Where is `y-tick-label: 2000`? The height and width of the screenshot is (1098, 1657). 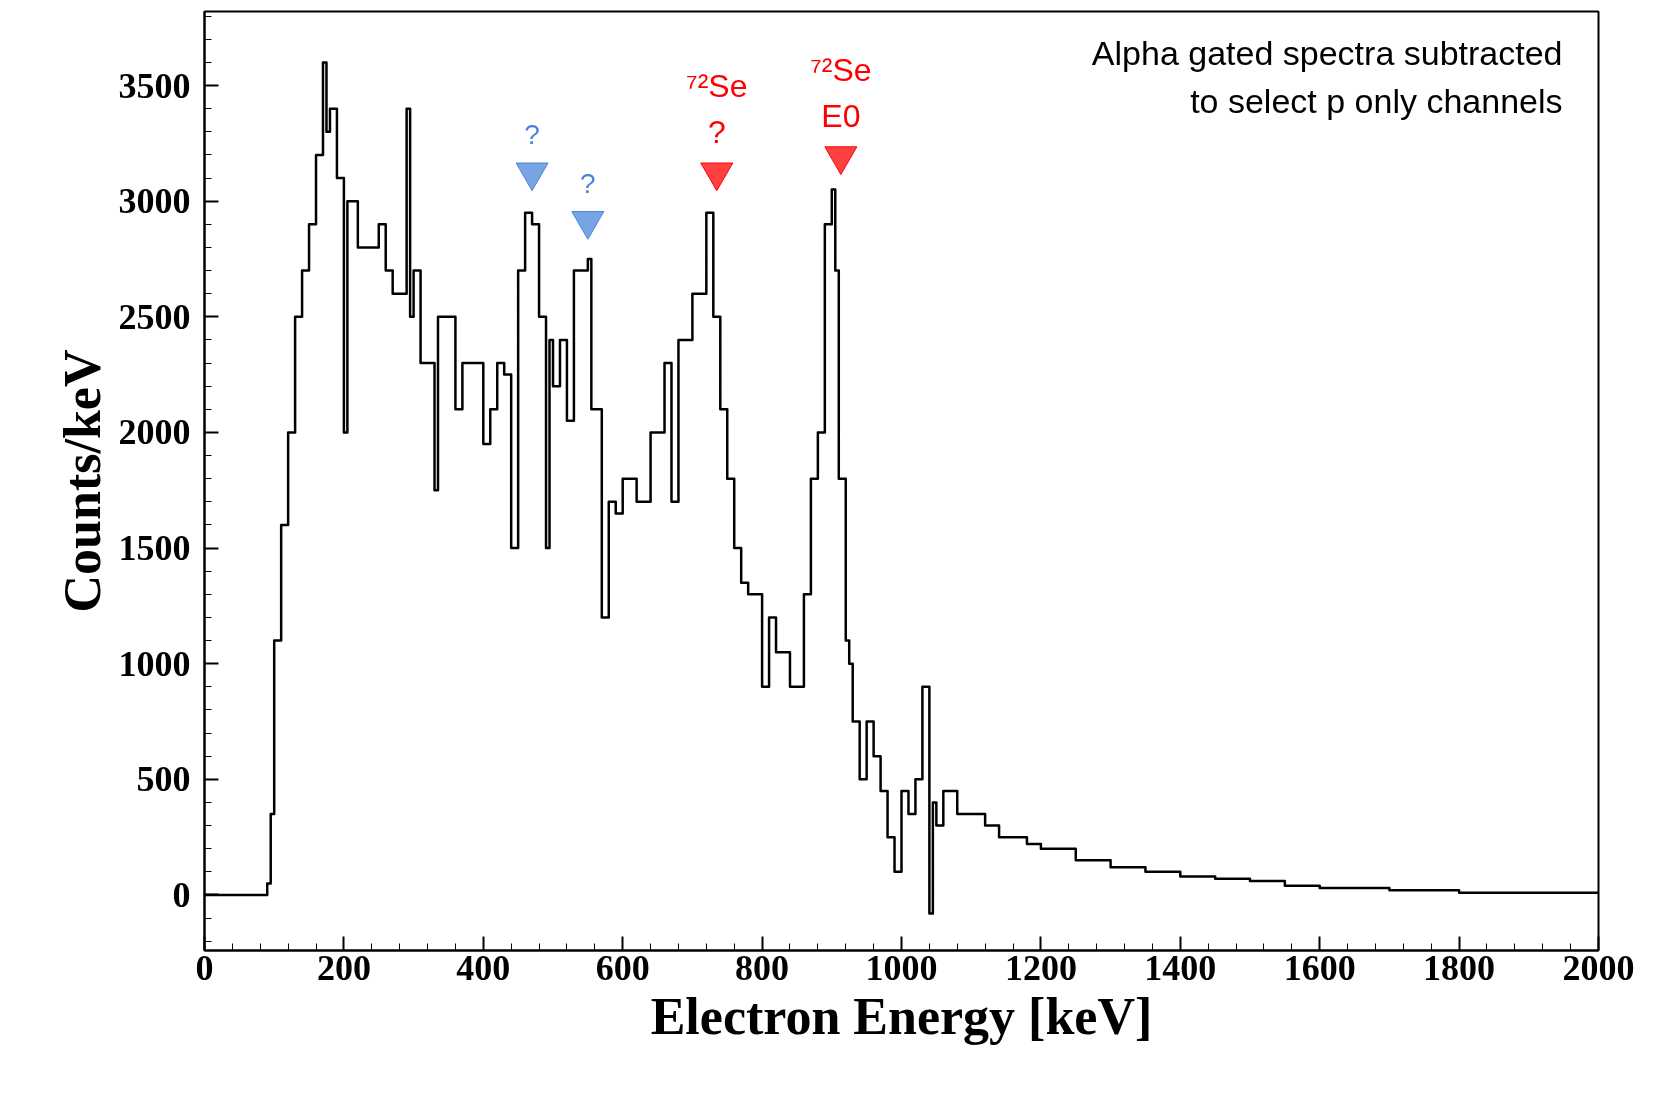
y-tick-label: 2000 is located at coordinates (154, 432).